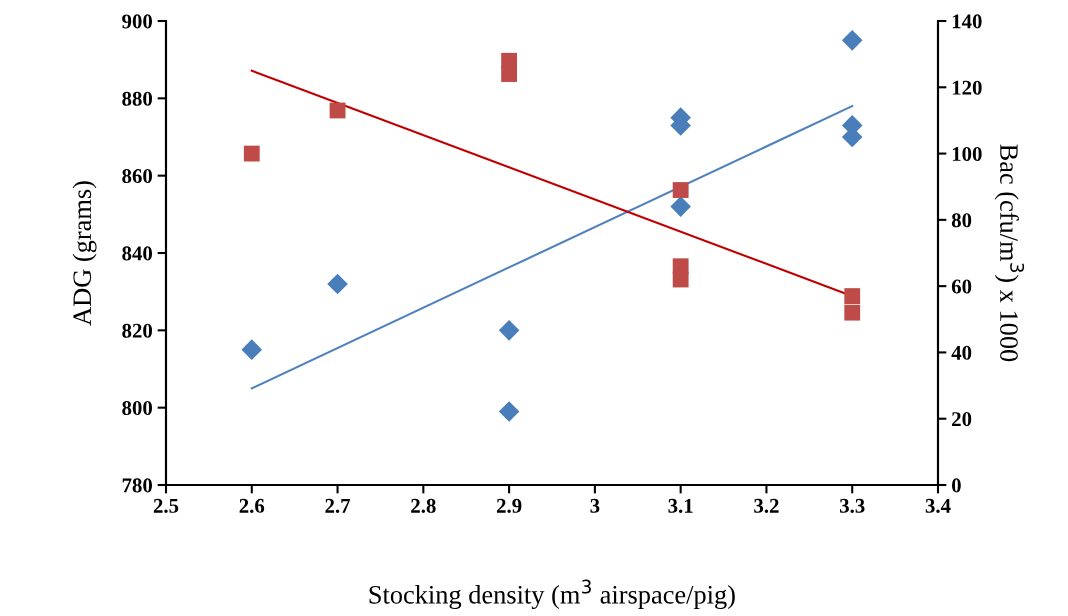 The height and width of the screenshot is (616, 1068). What do you see at coordinates (962, 419) in the screenshot?
I see `y2-tick-label: 20` at bounding box center [962, 419].